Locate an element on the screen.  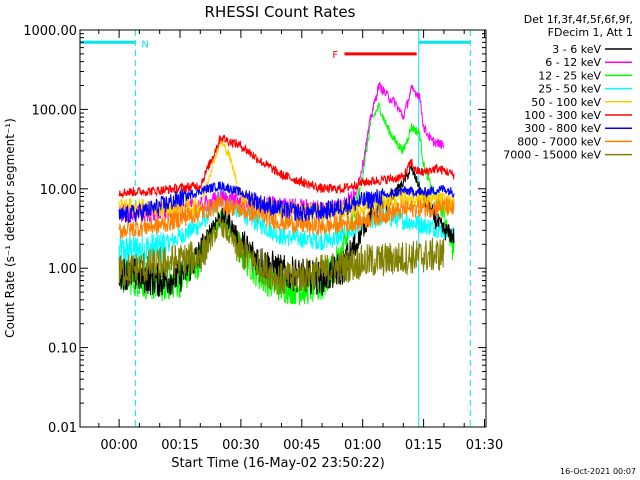
legend-label: 800 - 7000 keV is located at coordinates (559, 141).